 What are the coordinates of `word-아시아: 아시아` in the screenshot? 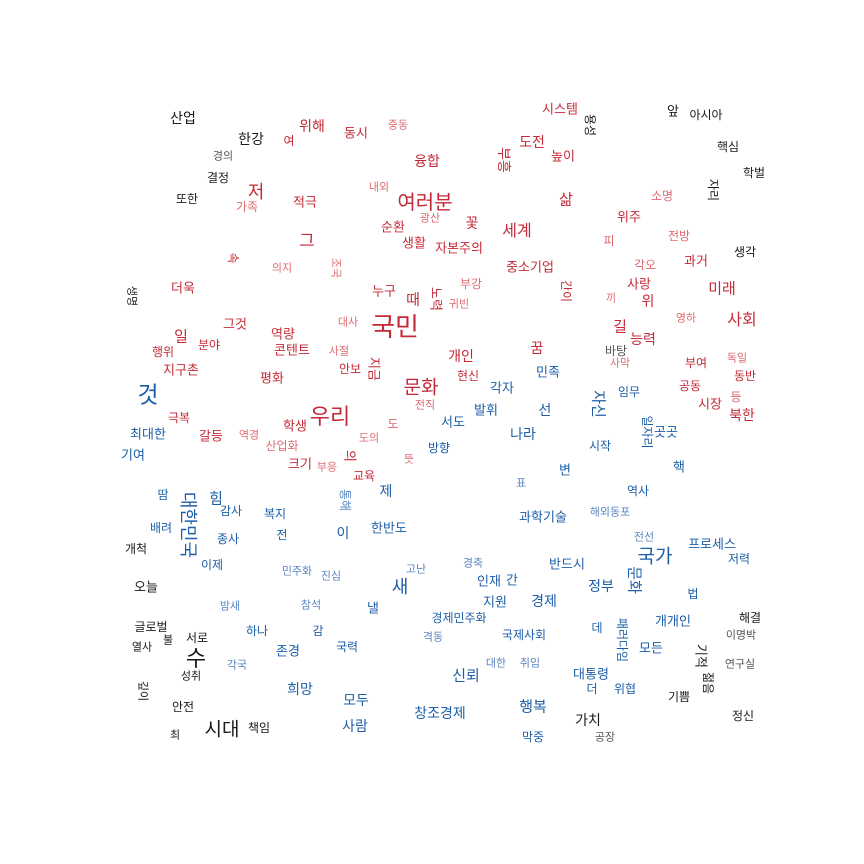 It's located at (706, 115).